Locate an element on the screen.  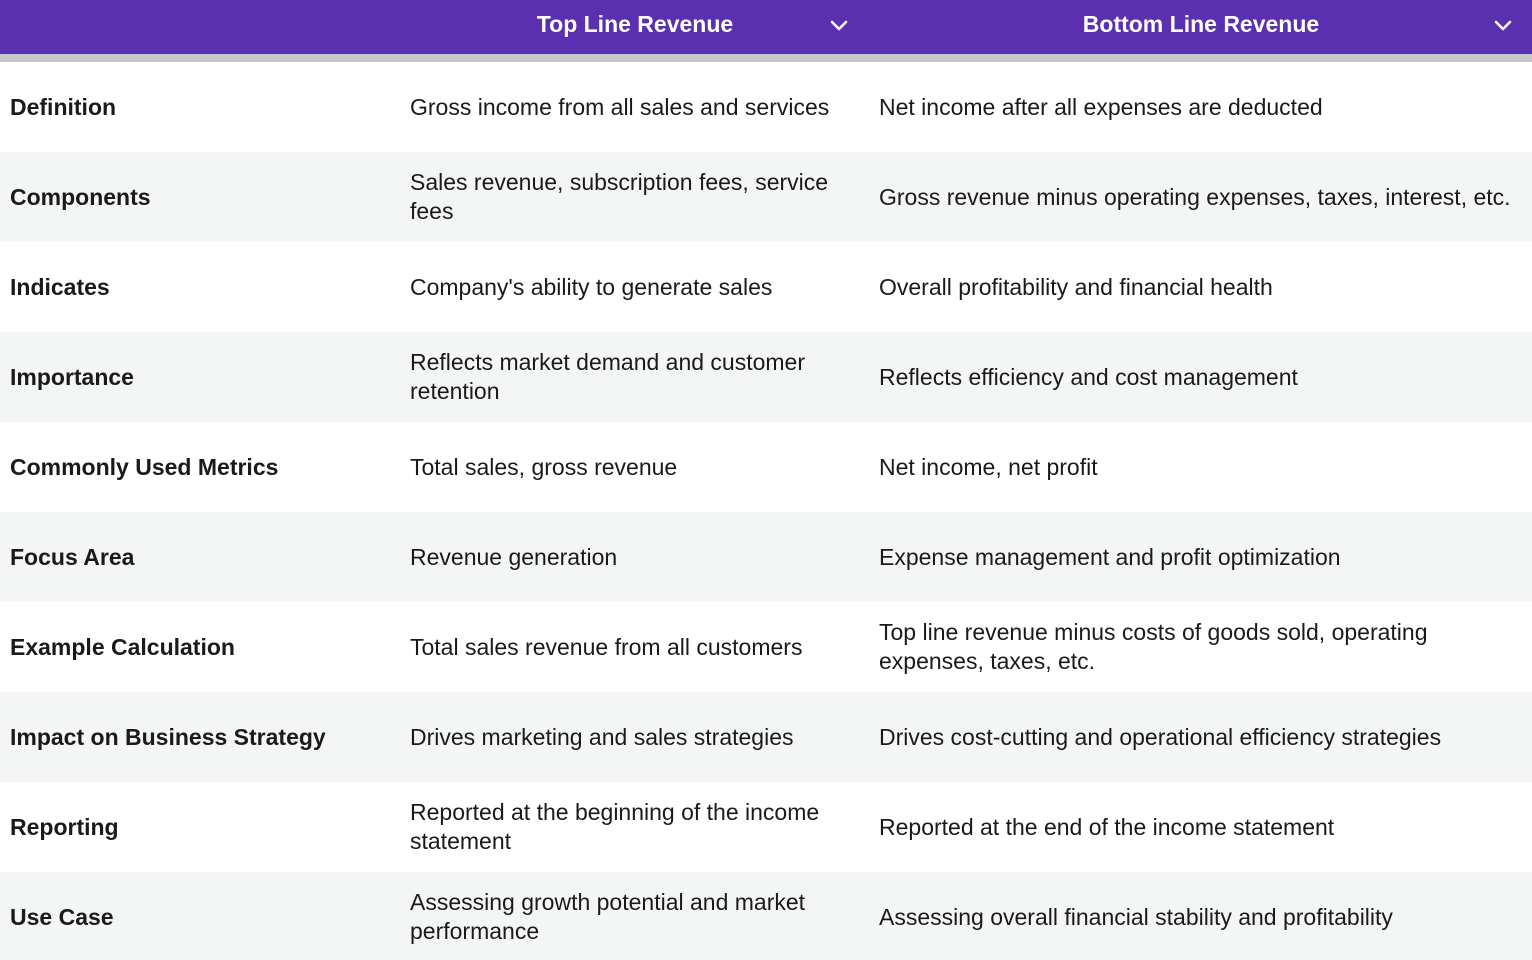
row-label: Impact on Business Strategy is located at coordinates (168, 736).